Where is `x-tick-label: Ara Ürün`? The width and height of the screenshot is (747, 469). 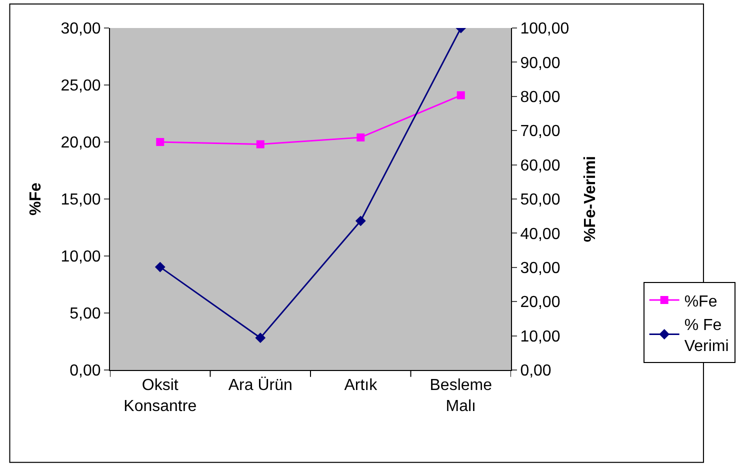
x-tick-label: Ara Ürün is located at coordinates (260, 385).